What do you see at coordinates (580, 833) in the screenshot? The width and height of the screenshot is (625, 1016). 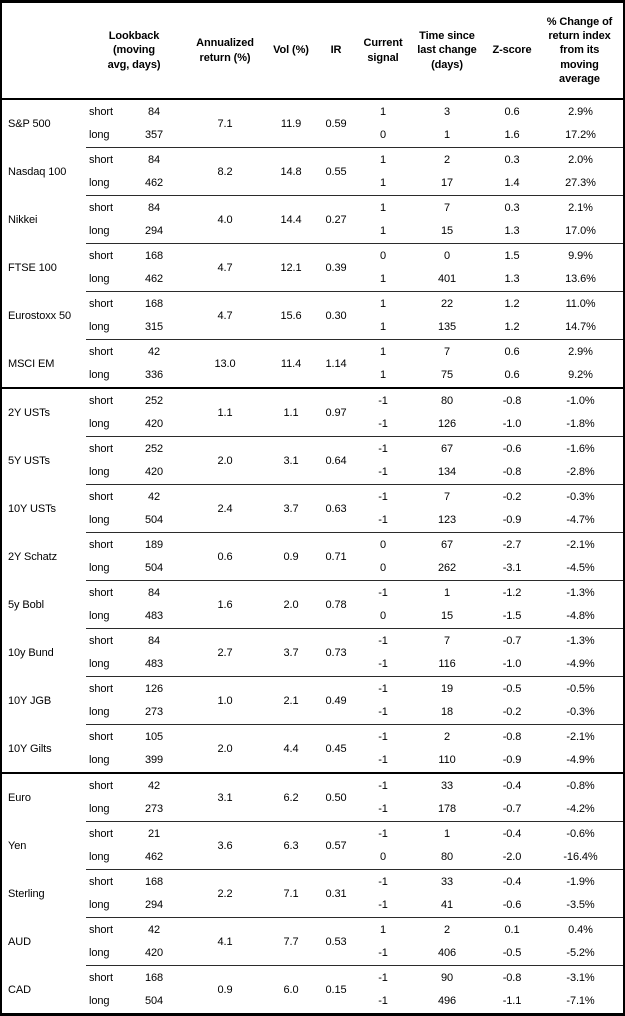 I see `pct-change-short: -0.6%` at bounding box center [580, 833].